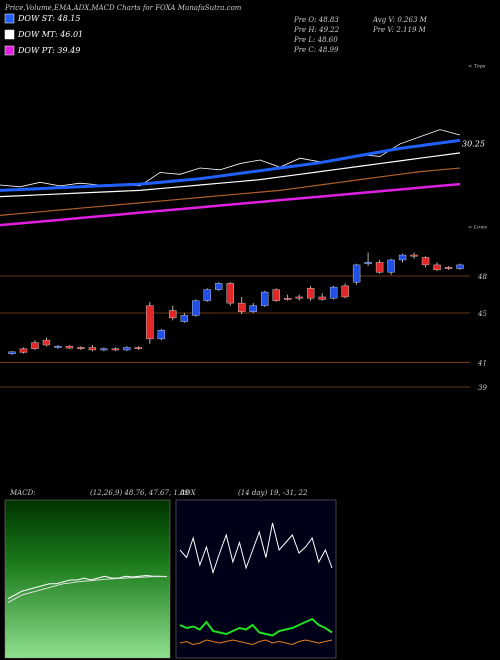  What do you see at coordinates (477, 228) in the screenshot?
I see `annotation: < Lows` at bounding box center [477, 228].